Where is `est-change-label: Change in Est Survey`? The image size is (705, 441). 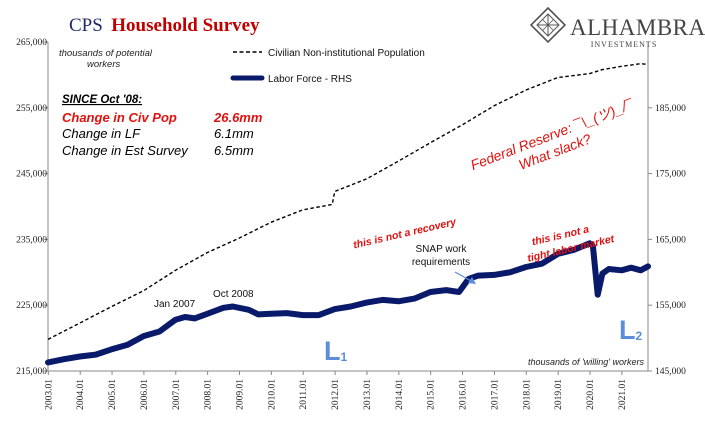
est-change-label: Change in Est Survey is located at coordinates (125, 150).